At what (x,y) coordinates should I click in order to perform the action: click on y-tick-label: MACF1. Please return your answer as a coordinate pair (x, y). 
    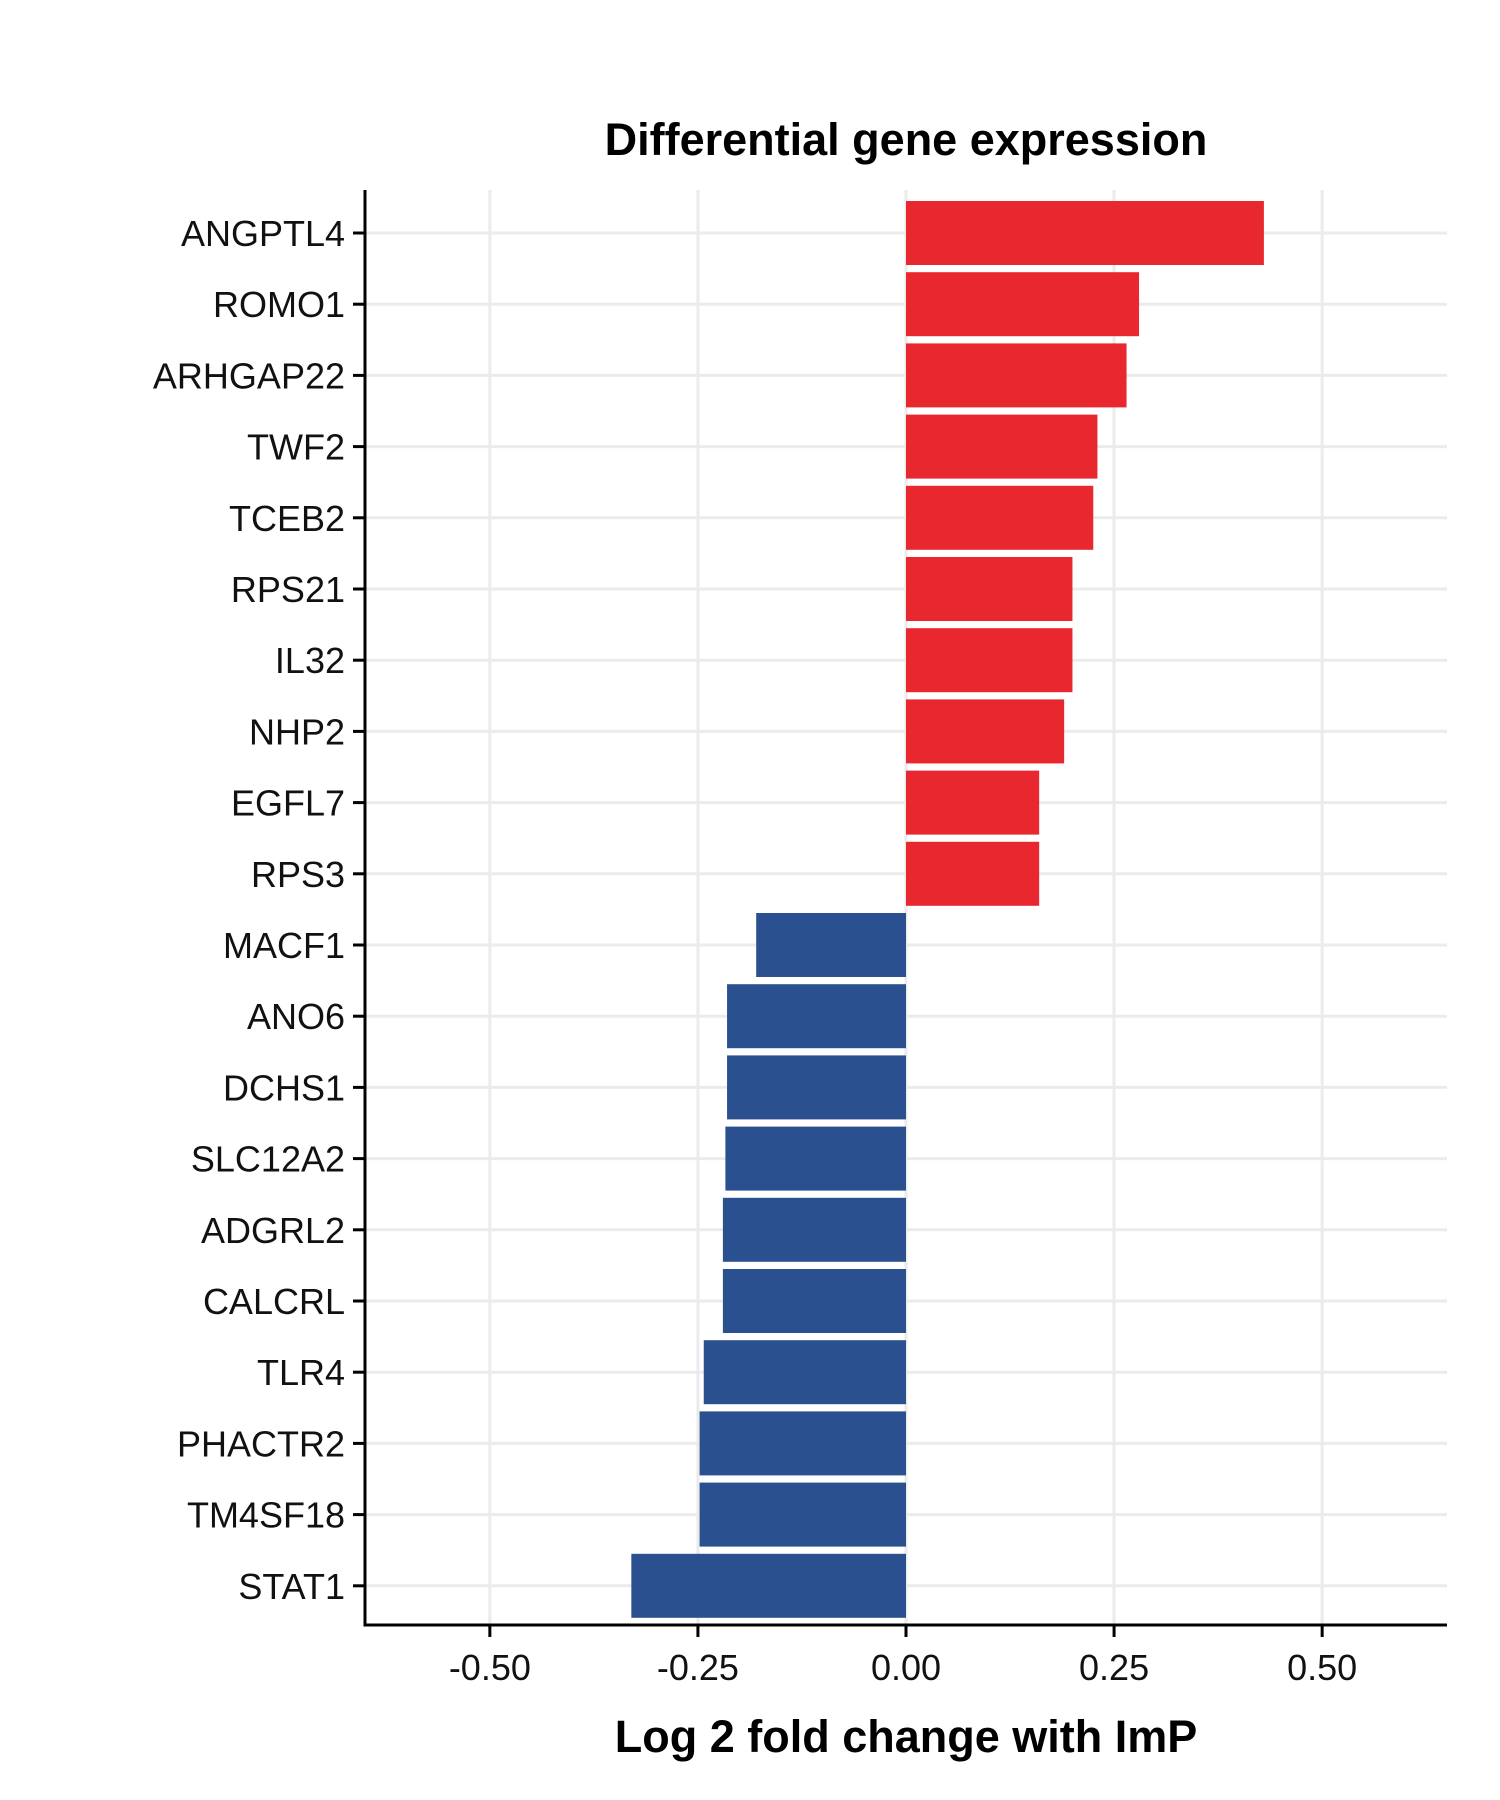
    Looking at the image, I should click on (284, 945).